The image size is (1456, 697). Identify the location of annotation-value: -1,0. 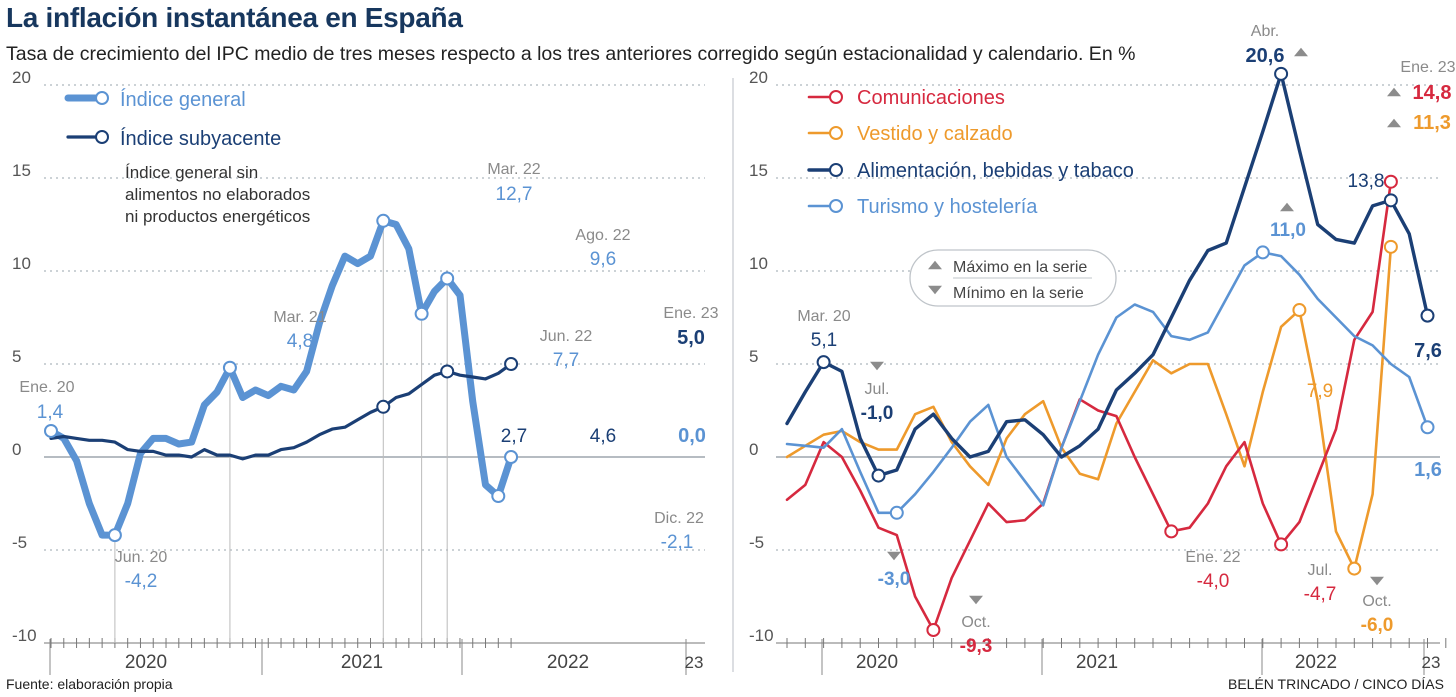
(877, 413).